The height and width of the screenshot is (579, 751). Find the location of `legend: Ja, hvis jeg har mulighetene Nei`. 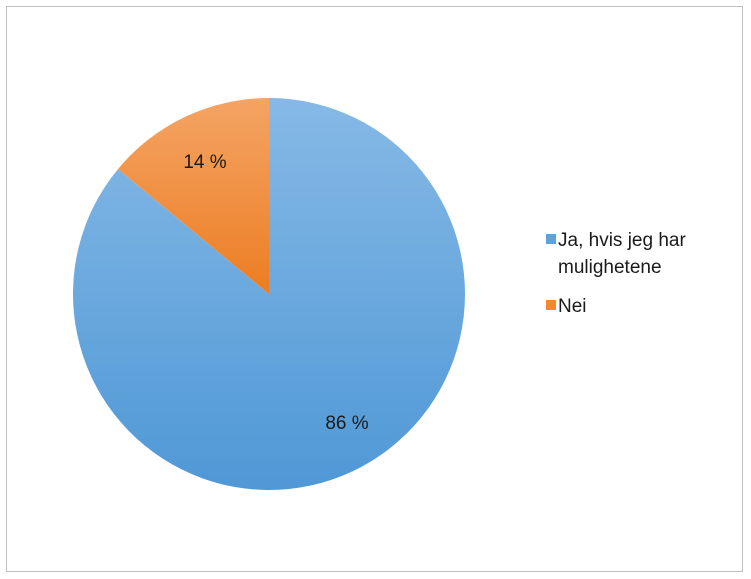

legend: Ja, hvis jeg har mulighetene Nei is located at coordinates (641, 279).